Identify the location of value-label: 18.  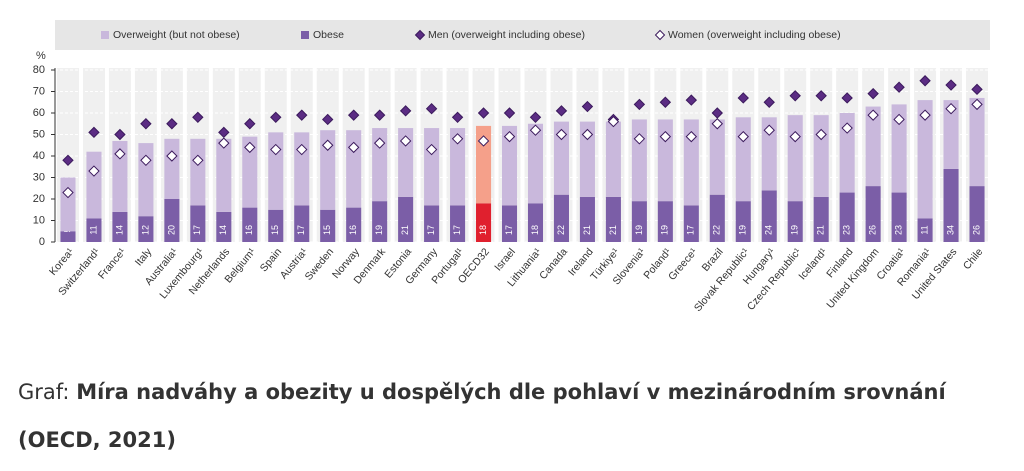
(535, 230).